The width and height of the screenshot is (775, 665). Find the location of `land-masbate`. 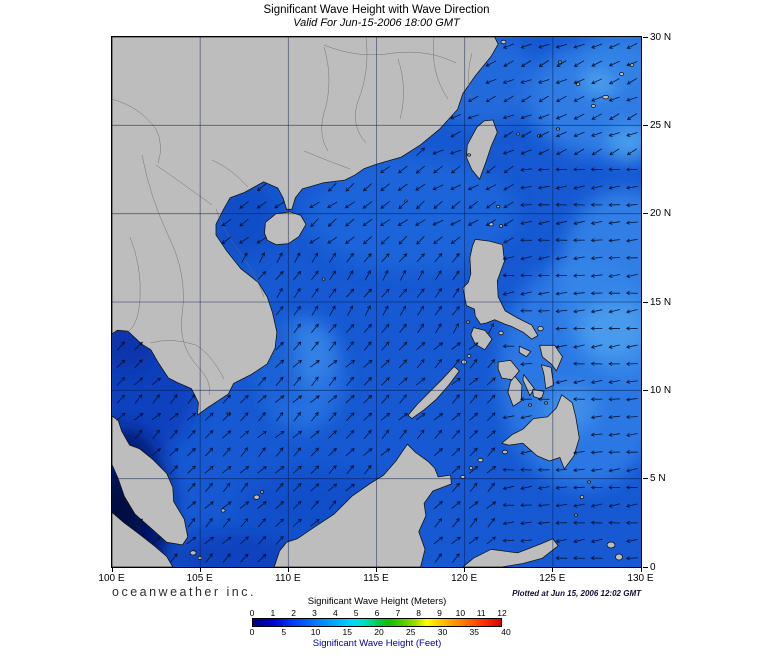

land-masbate is located at coordinates (525, 351).